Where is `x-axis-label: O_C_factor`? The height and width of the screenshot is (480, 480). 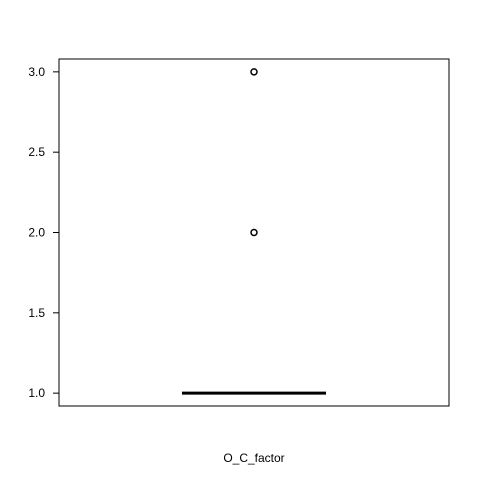 x-axis-label: O_C_factor is located at coordinates (253, 458).